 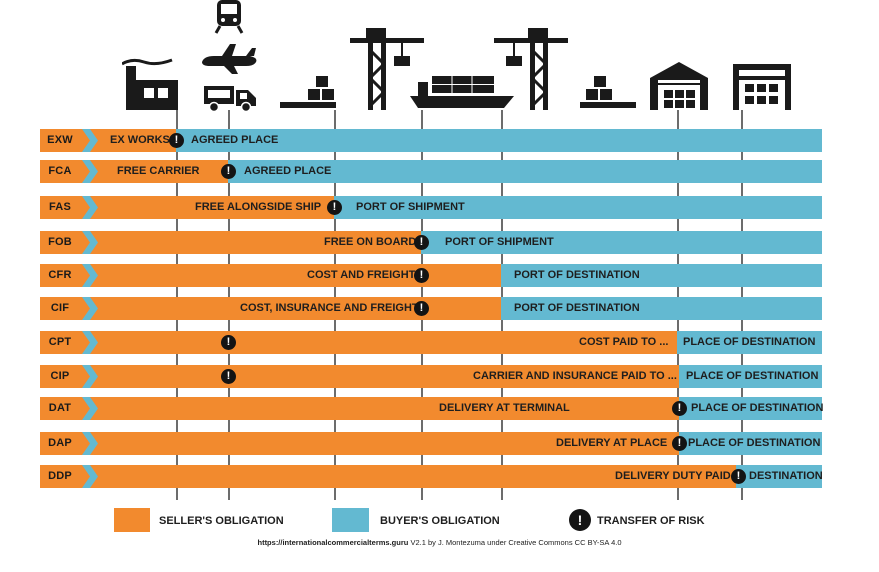 What do you see at coordinates (60, 207) in the screenshot?
I see `incoterm-code: FAS` at bounding box center [60, 207].